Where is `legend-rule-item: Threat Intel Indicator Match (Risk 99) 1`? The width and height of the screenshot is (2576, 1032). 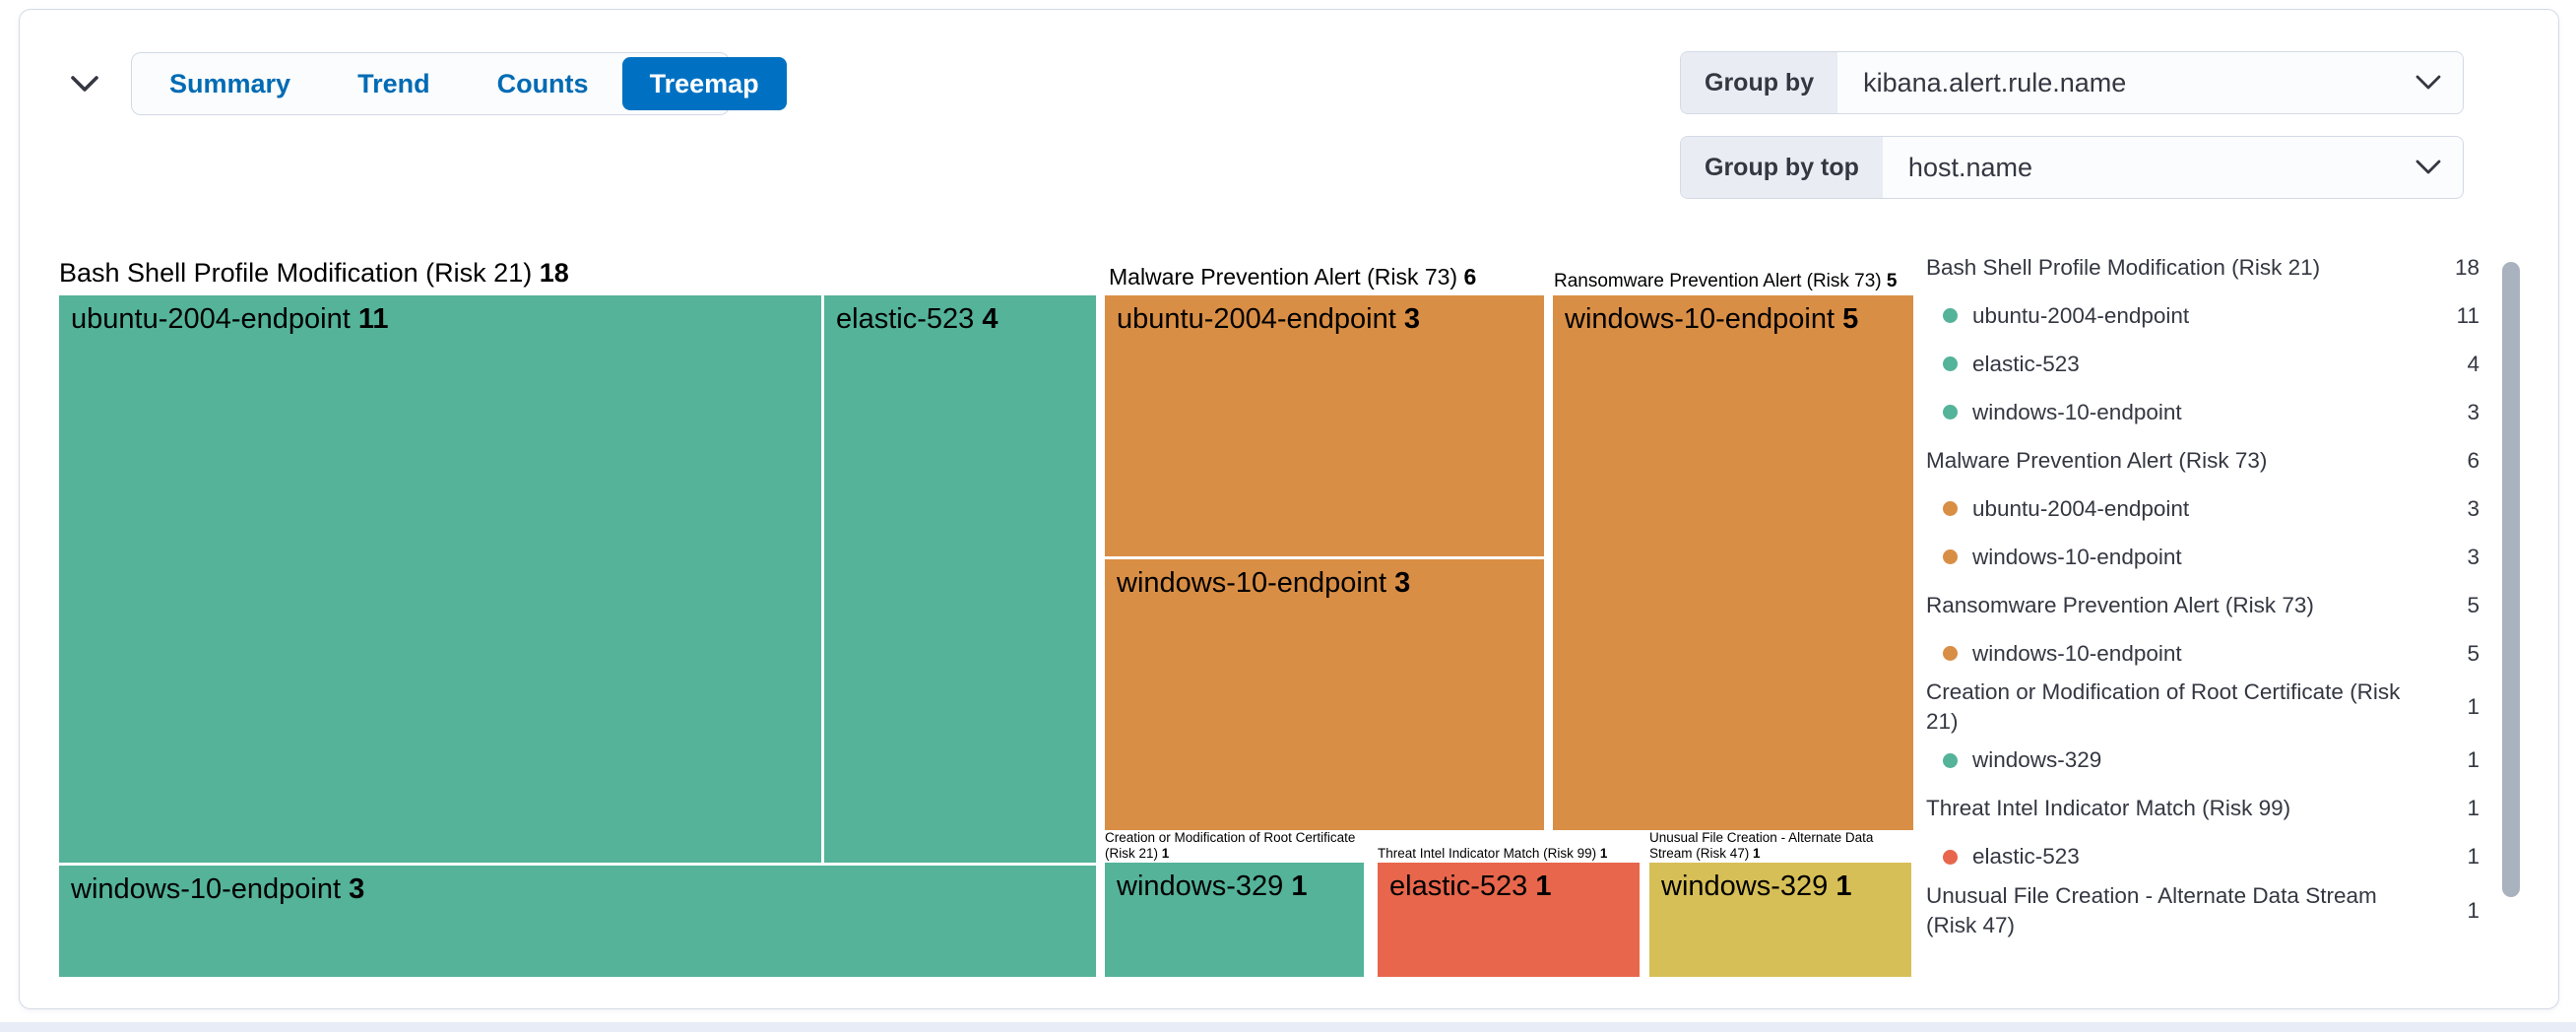
legend-rule-item: Threat Intel Indicator Match (Risk 99) 1 is located at coordinates (2202, 808).